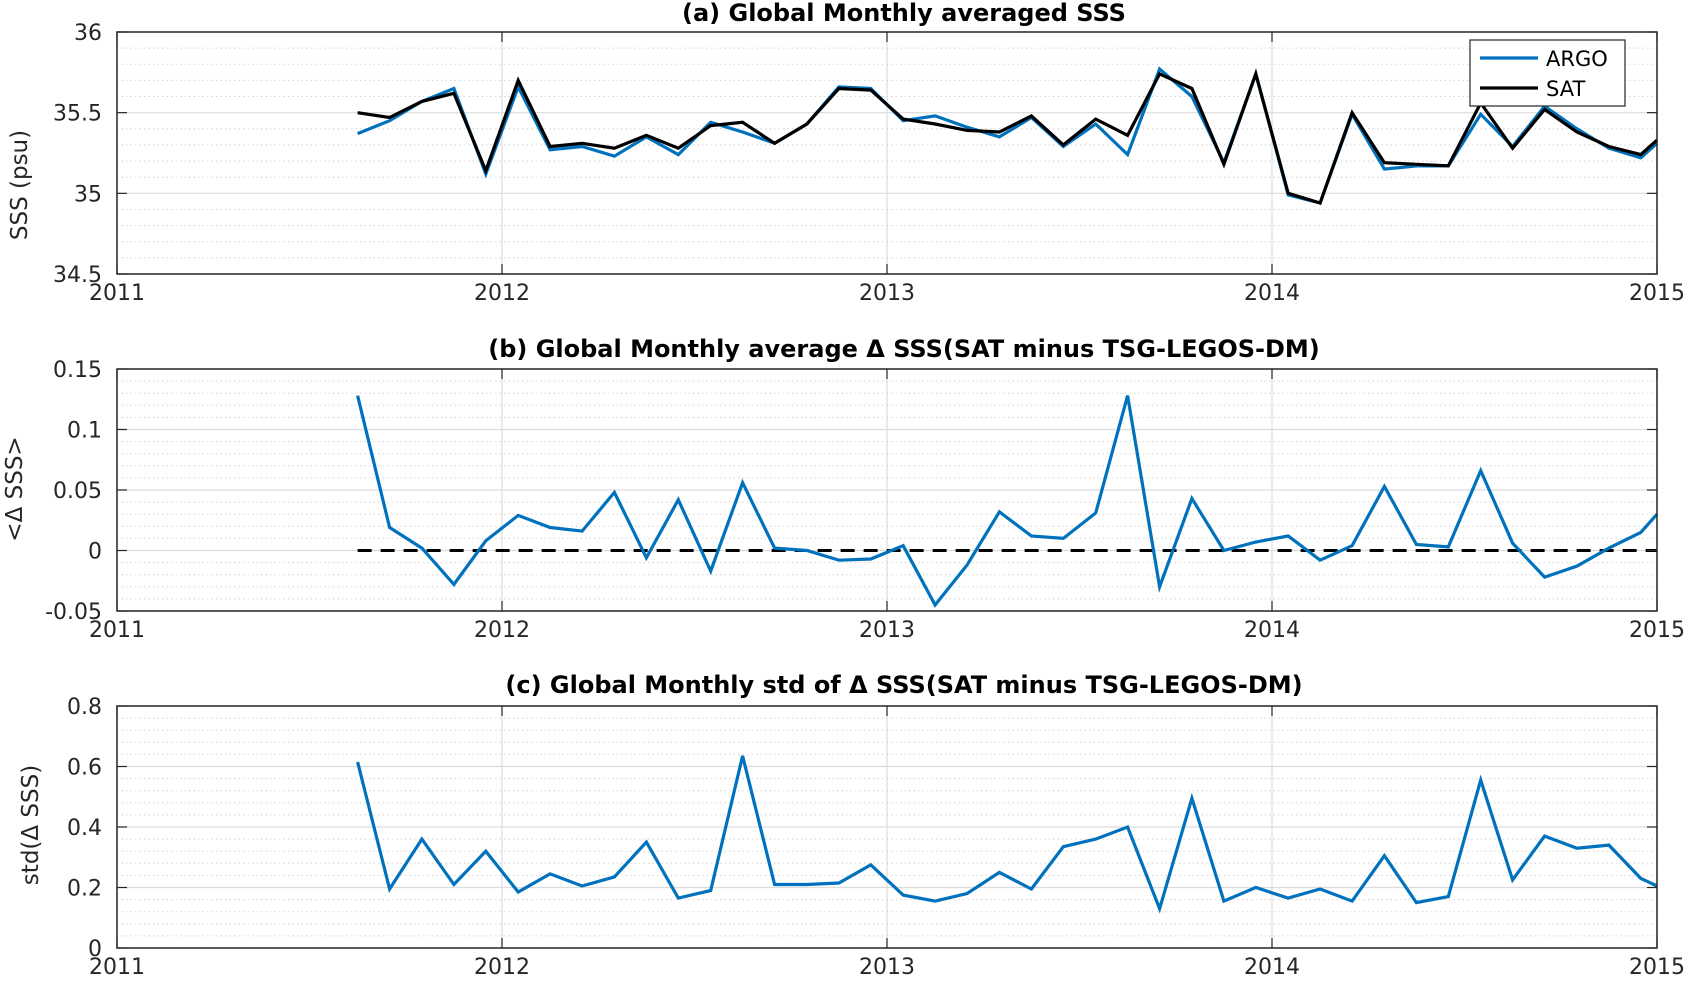  Describe the element at coordinates (88, 33) in the screenshot. I see `y-tick-label: 36` at that location.